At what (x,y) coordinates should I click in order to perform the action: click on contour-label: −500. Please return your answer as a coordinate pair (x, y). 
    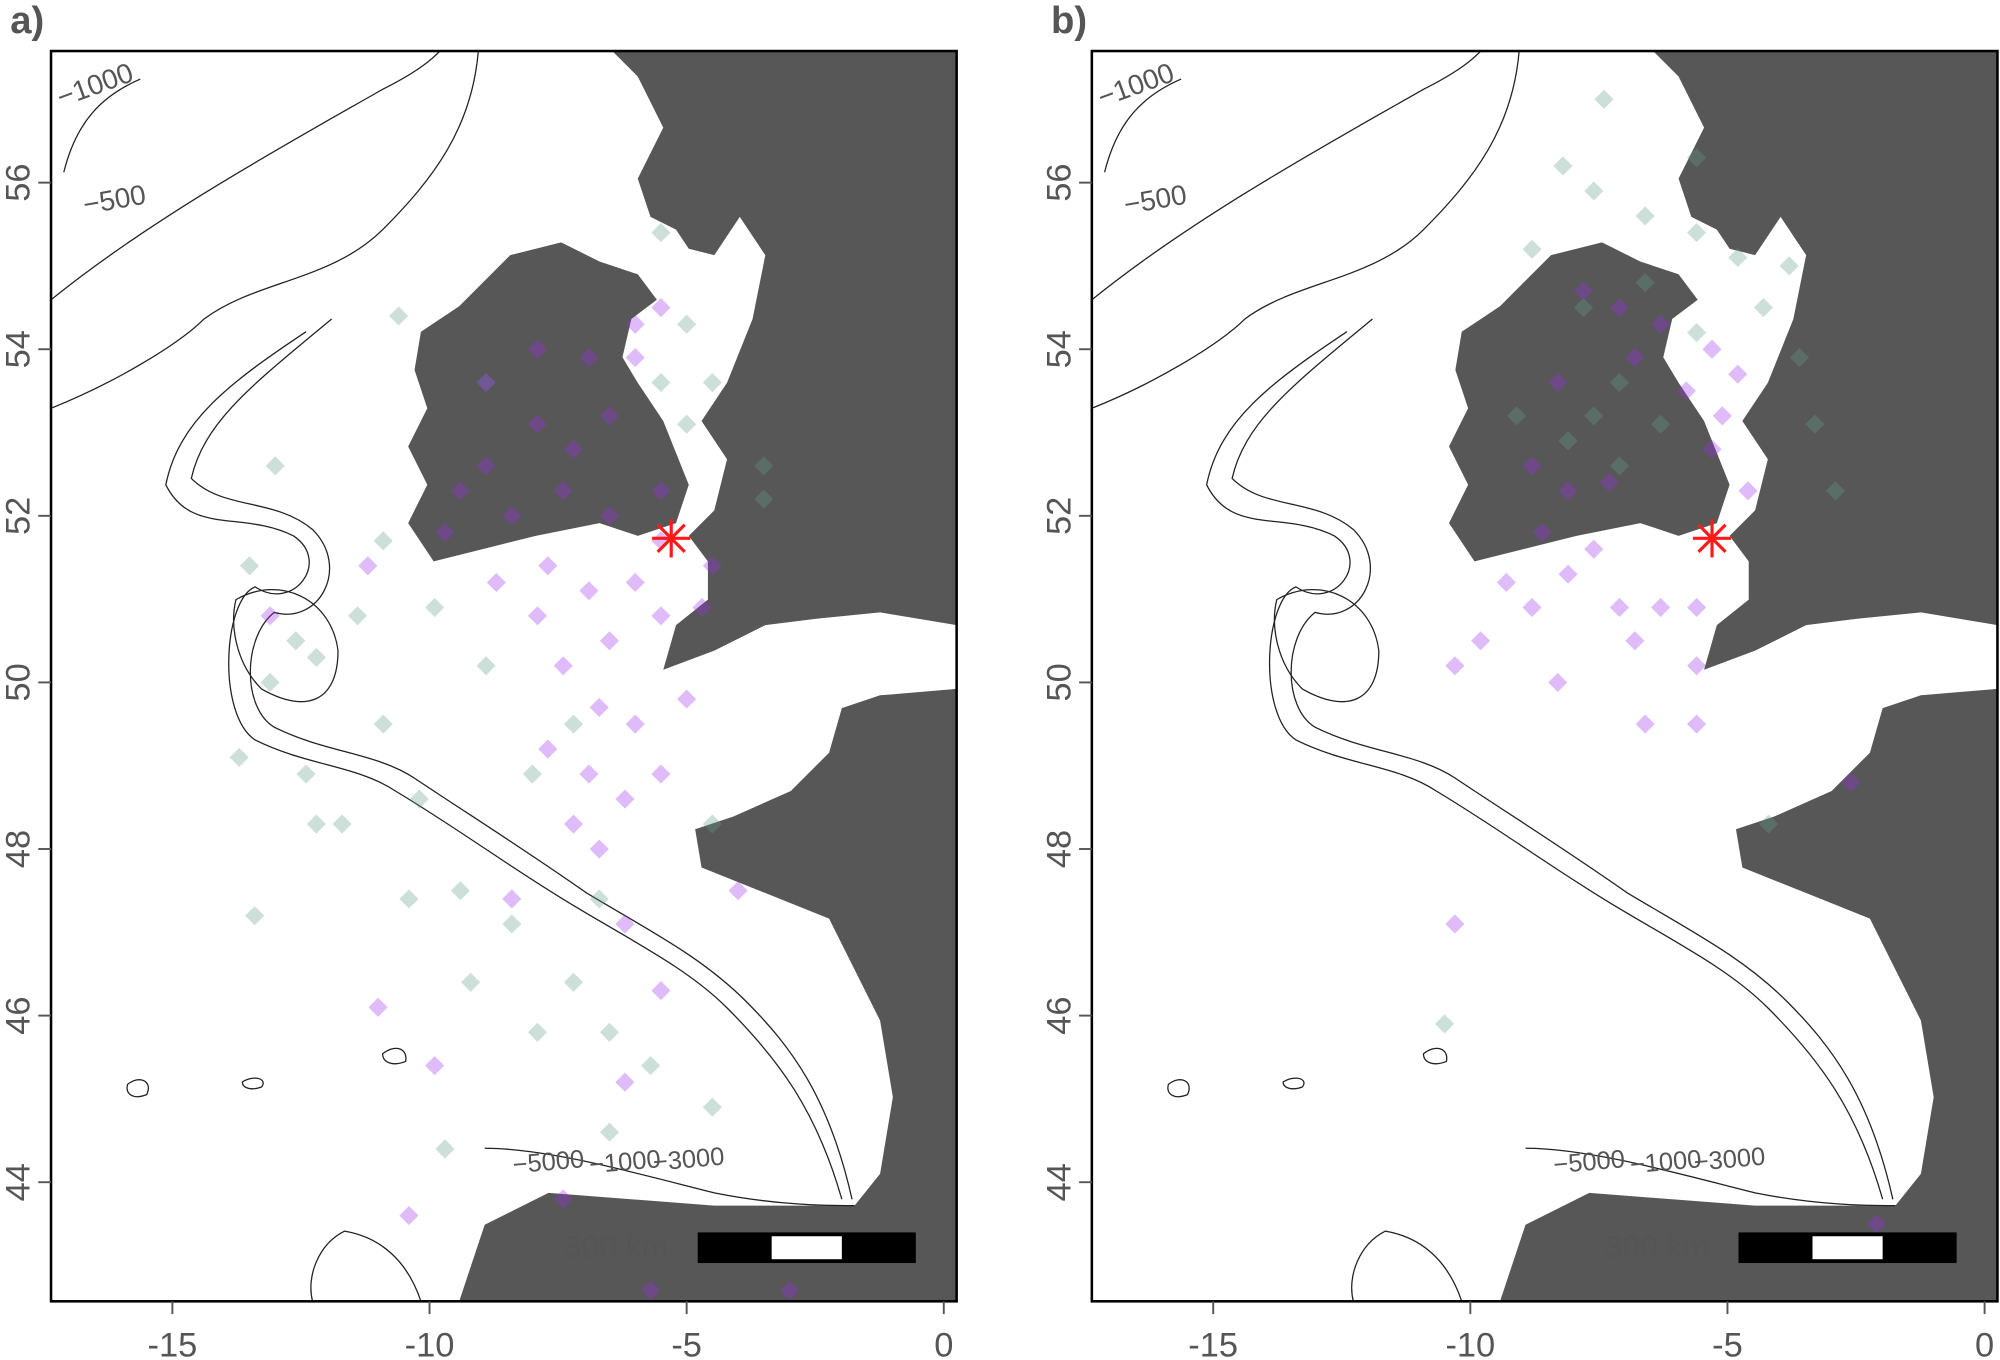
    Looking at the image, I should click on (1155, 200).